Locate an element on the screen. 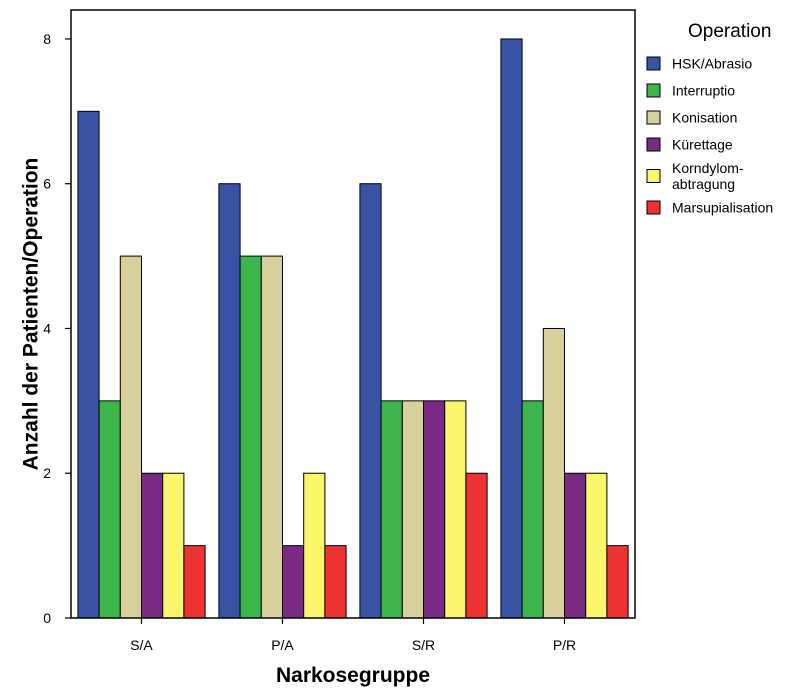 The width and height of the screenshot is (807, 690). x-tick-label: S/A is located at coordinates (141, 645).